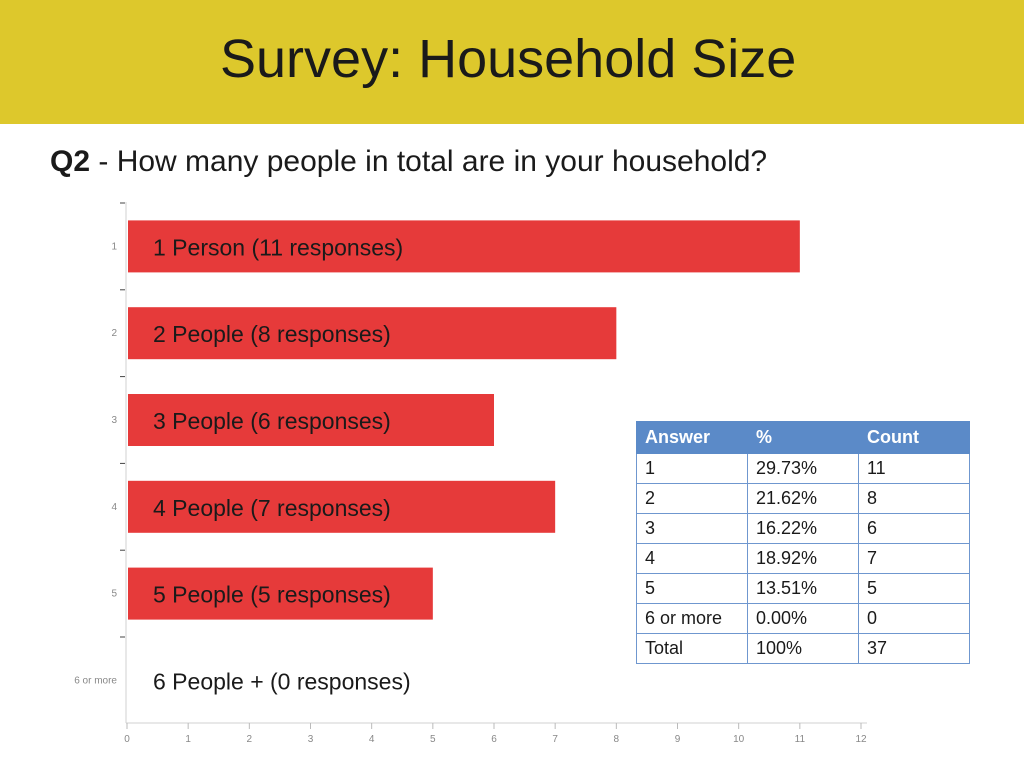 The width and height of the screenshot is (1024, 768). What do you see at coordinates (692, 437) in the screenshot?
I see `column-header-answer: Answer` at bounding box center [692, 437].